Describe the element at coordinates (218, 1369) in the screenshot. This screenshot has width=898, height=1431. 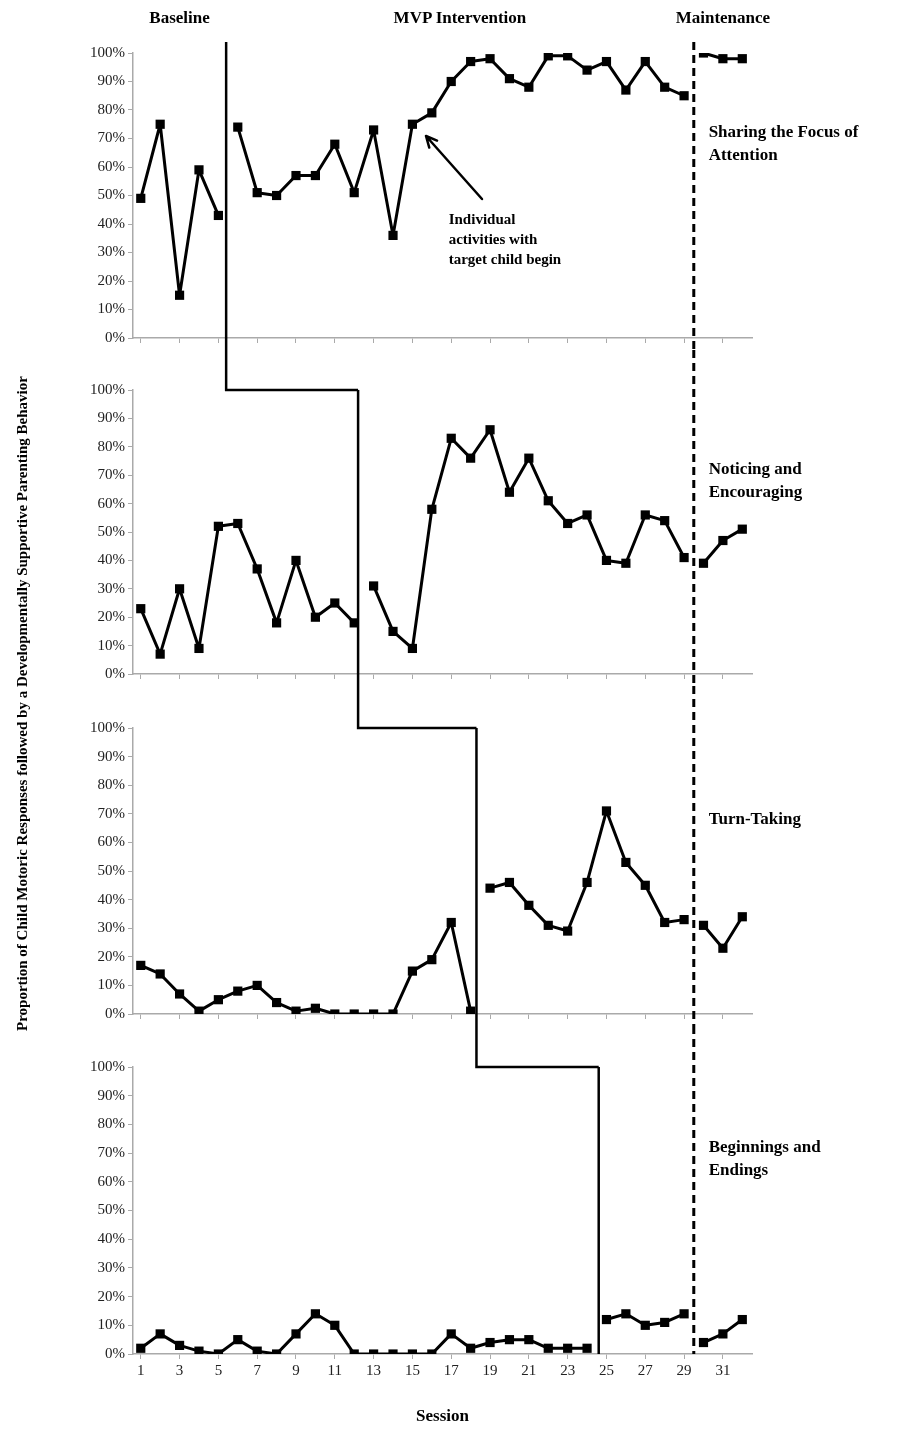
I see `x-tick-label: 5` at that location.